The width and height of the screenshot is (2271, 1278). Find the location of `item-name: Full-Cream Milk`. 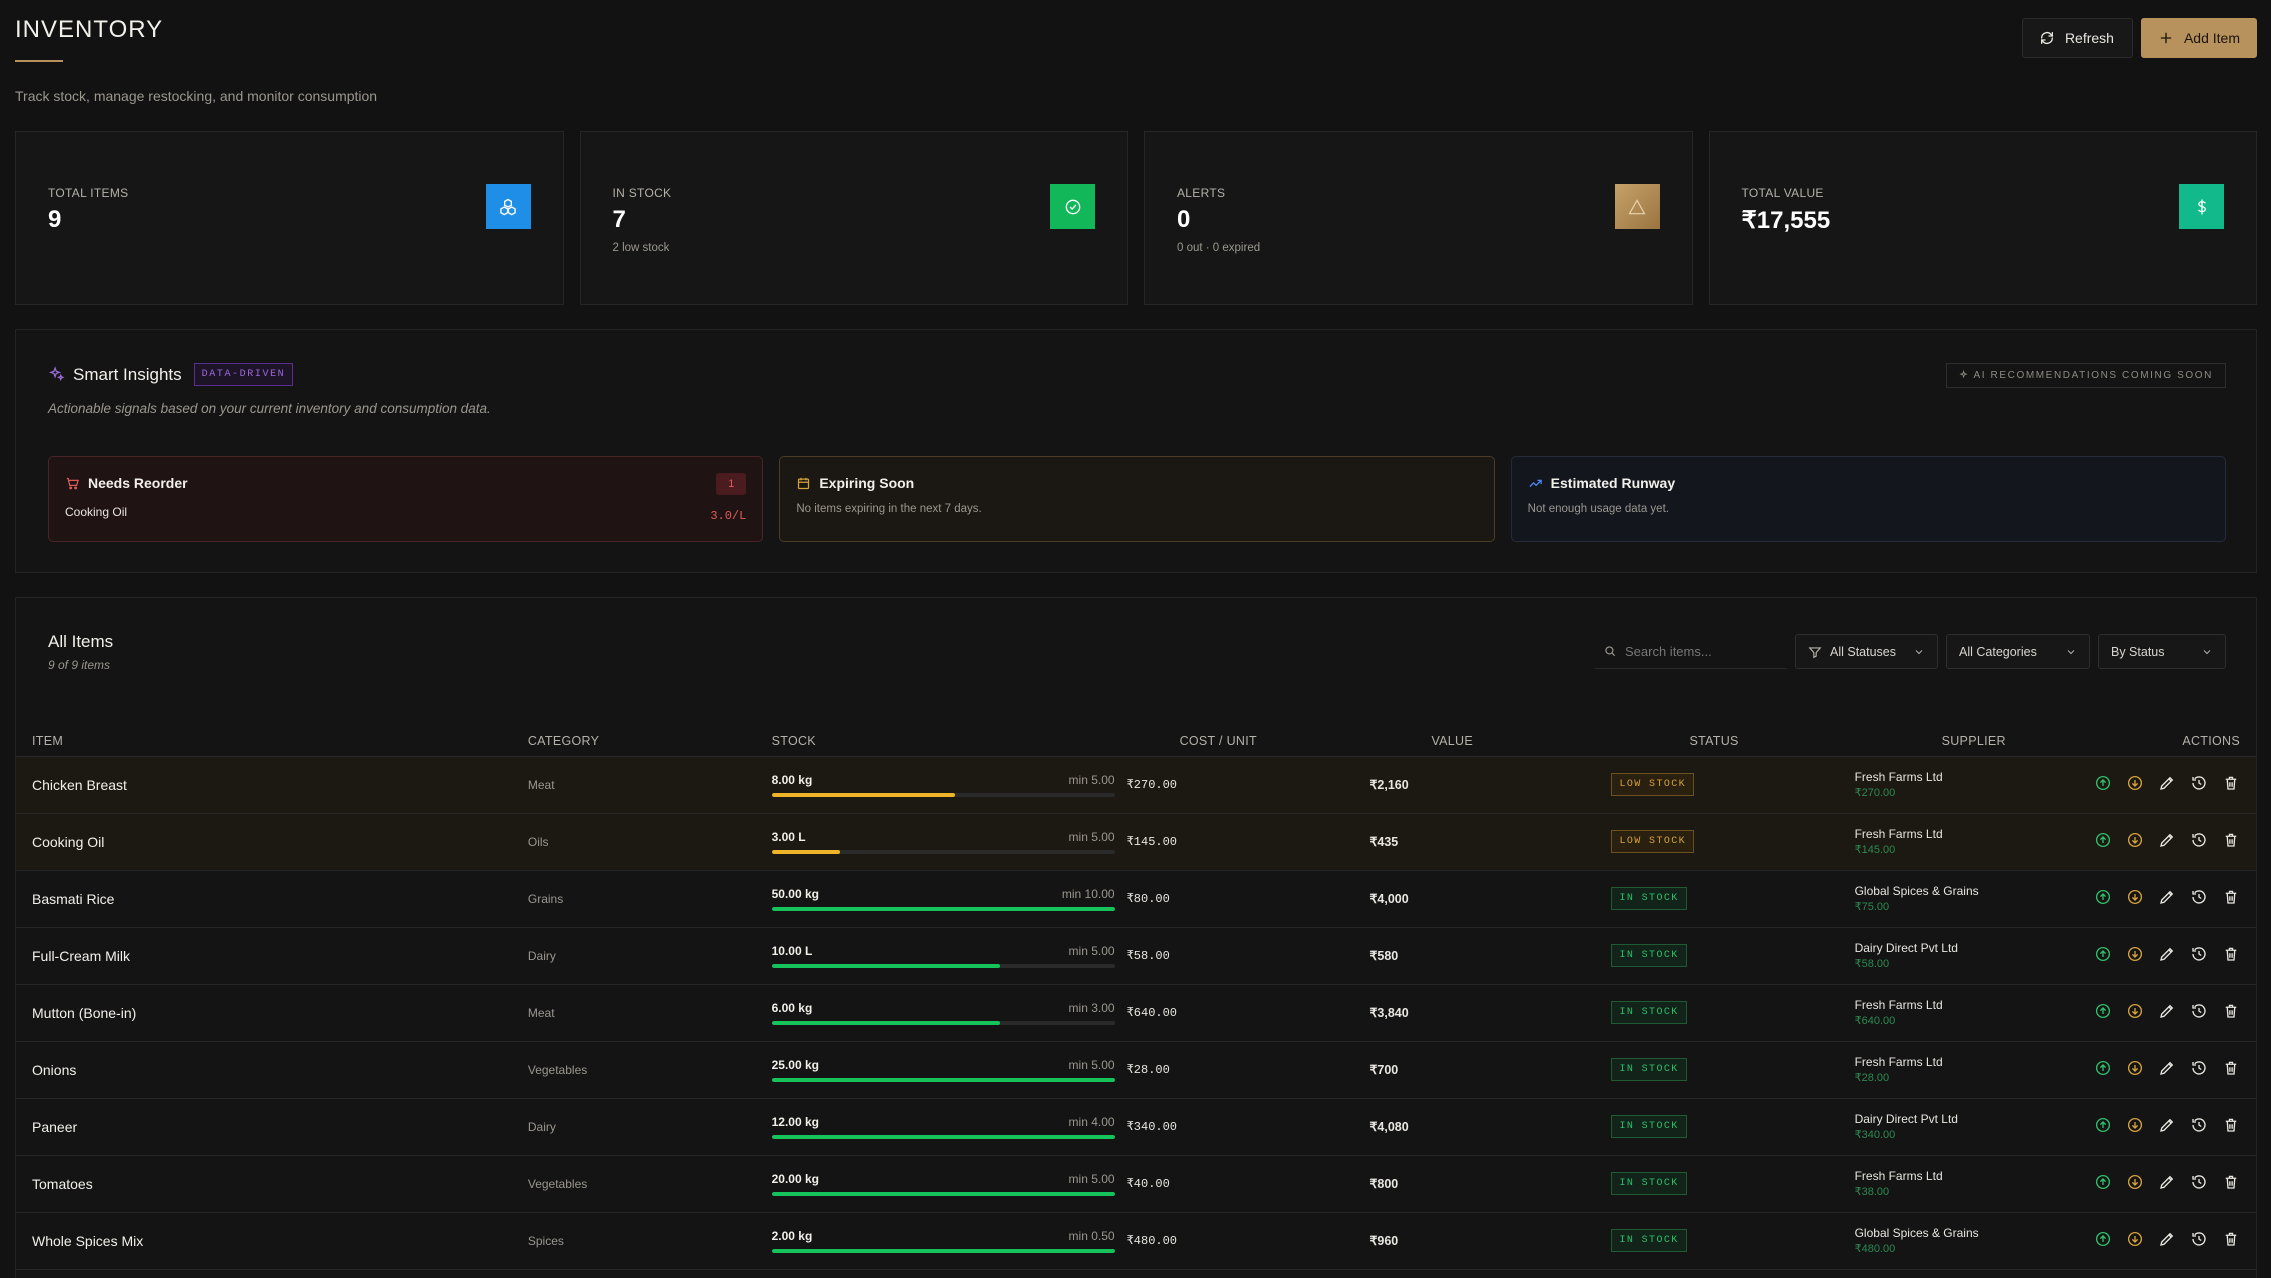

item-name: Full-Cream Milk is located at coordinates (272, 956).